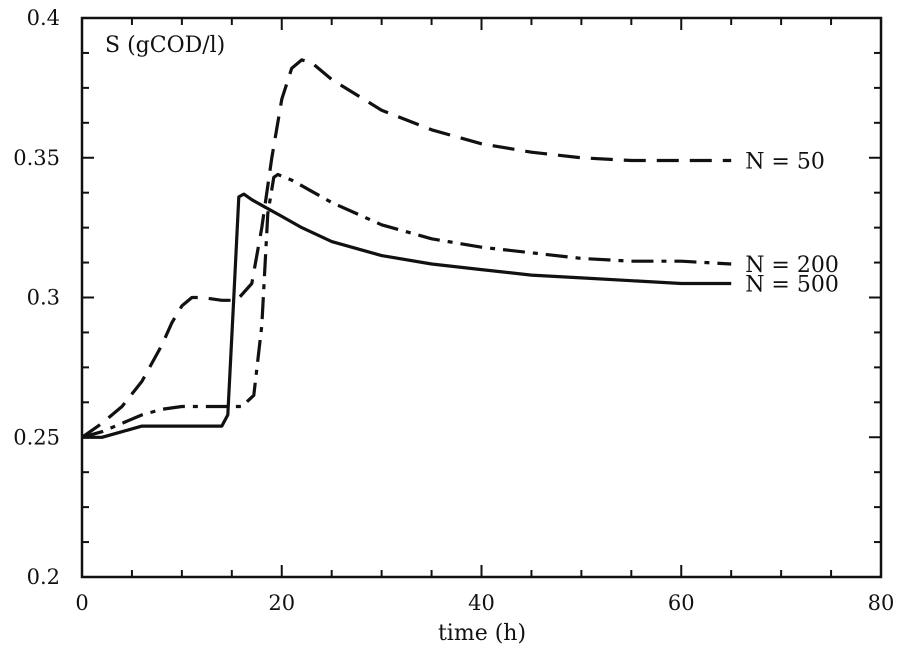 This screenshot has height=670, width=918. Describe the element at coordinates (785, 162) in the screenshot. I see `series-label-0: N = 50` at that location.